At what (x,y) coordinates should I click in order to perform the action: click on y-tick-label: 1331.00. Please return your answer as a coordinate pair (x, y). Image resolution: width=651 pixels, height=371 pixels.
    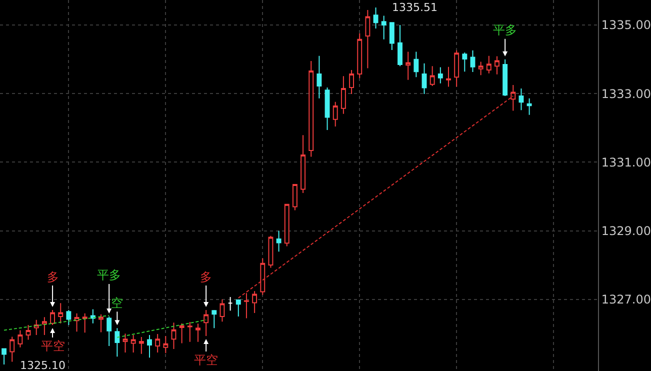
    Looking at the image, I should click on (626, 162).